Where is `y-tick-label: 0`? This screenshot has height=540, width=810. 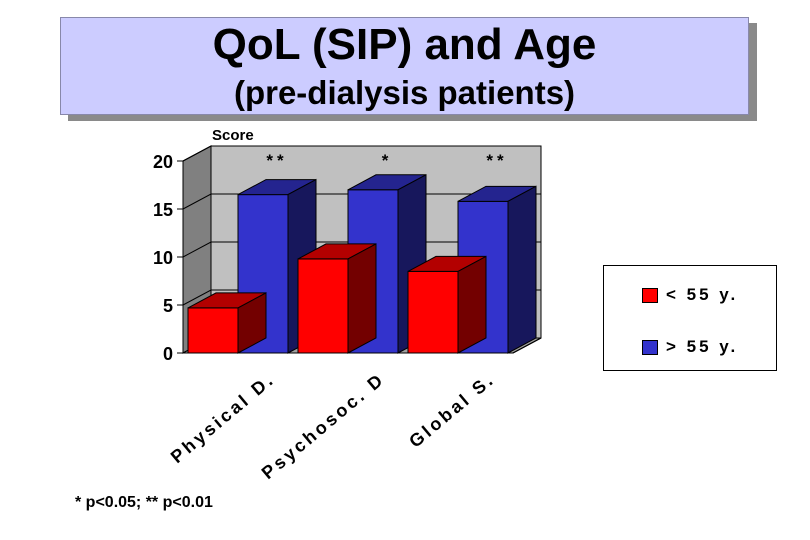
y-tick-label: 0 is located at coordinates (168, 354).